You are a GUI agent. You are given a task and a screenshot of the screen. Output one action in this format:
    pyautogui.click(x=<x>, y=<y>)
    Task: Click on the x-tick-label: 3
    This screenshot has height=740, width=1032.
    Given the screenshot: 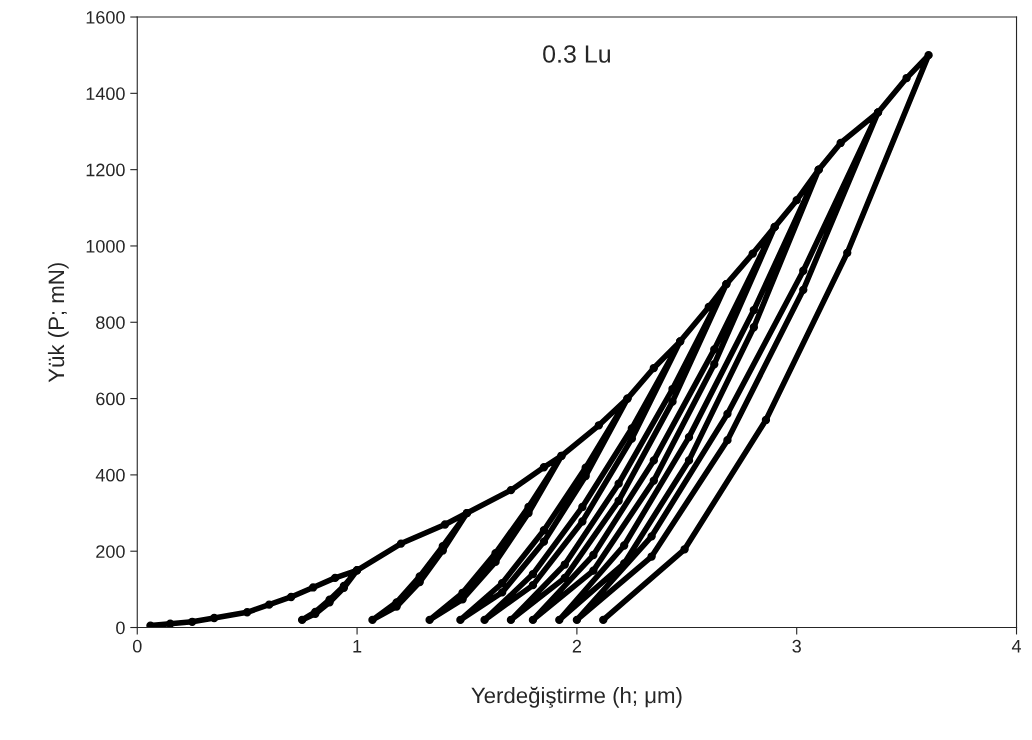 What is the action you would take?
    pyautogui.click(x=796, y=646)
    